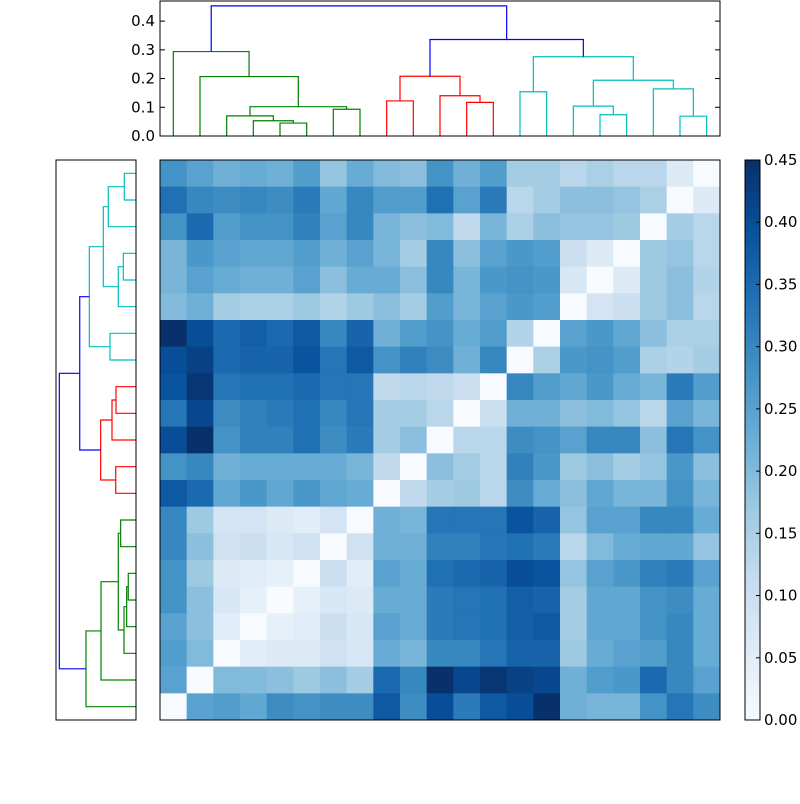 This screenshot has width=800, height=804. I want to click on heatmap-cell-r15-c12, so click(494, 574).